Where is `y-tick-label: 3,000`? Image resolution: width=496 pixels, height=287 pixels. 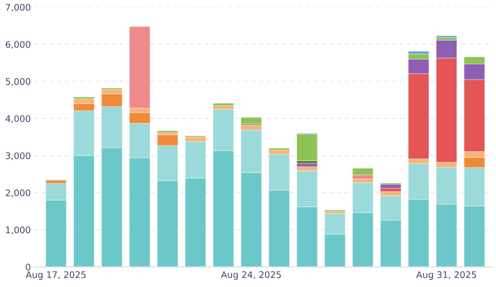 y-tick-label: 3,000 is located at coordinates (18, 156).